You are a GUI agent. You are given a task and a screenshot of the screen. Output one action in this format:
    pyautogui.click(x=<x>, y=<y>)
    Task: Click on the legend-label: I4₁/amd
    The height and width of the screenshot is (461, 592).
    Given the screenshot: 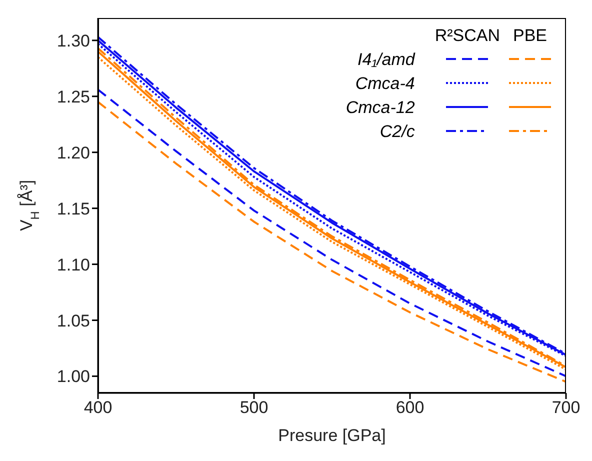 What is the action you would take?
    pyautogui.click(x=386, y=60)
    